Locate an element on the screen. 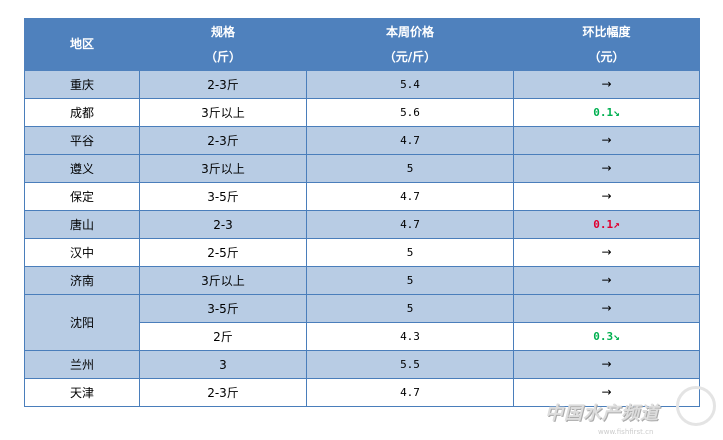 This screenshot has height=440, width=723. table-row: 兰州 3 5.5 → is located at coordinates (362, 364).